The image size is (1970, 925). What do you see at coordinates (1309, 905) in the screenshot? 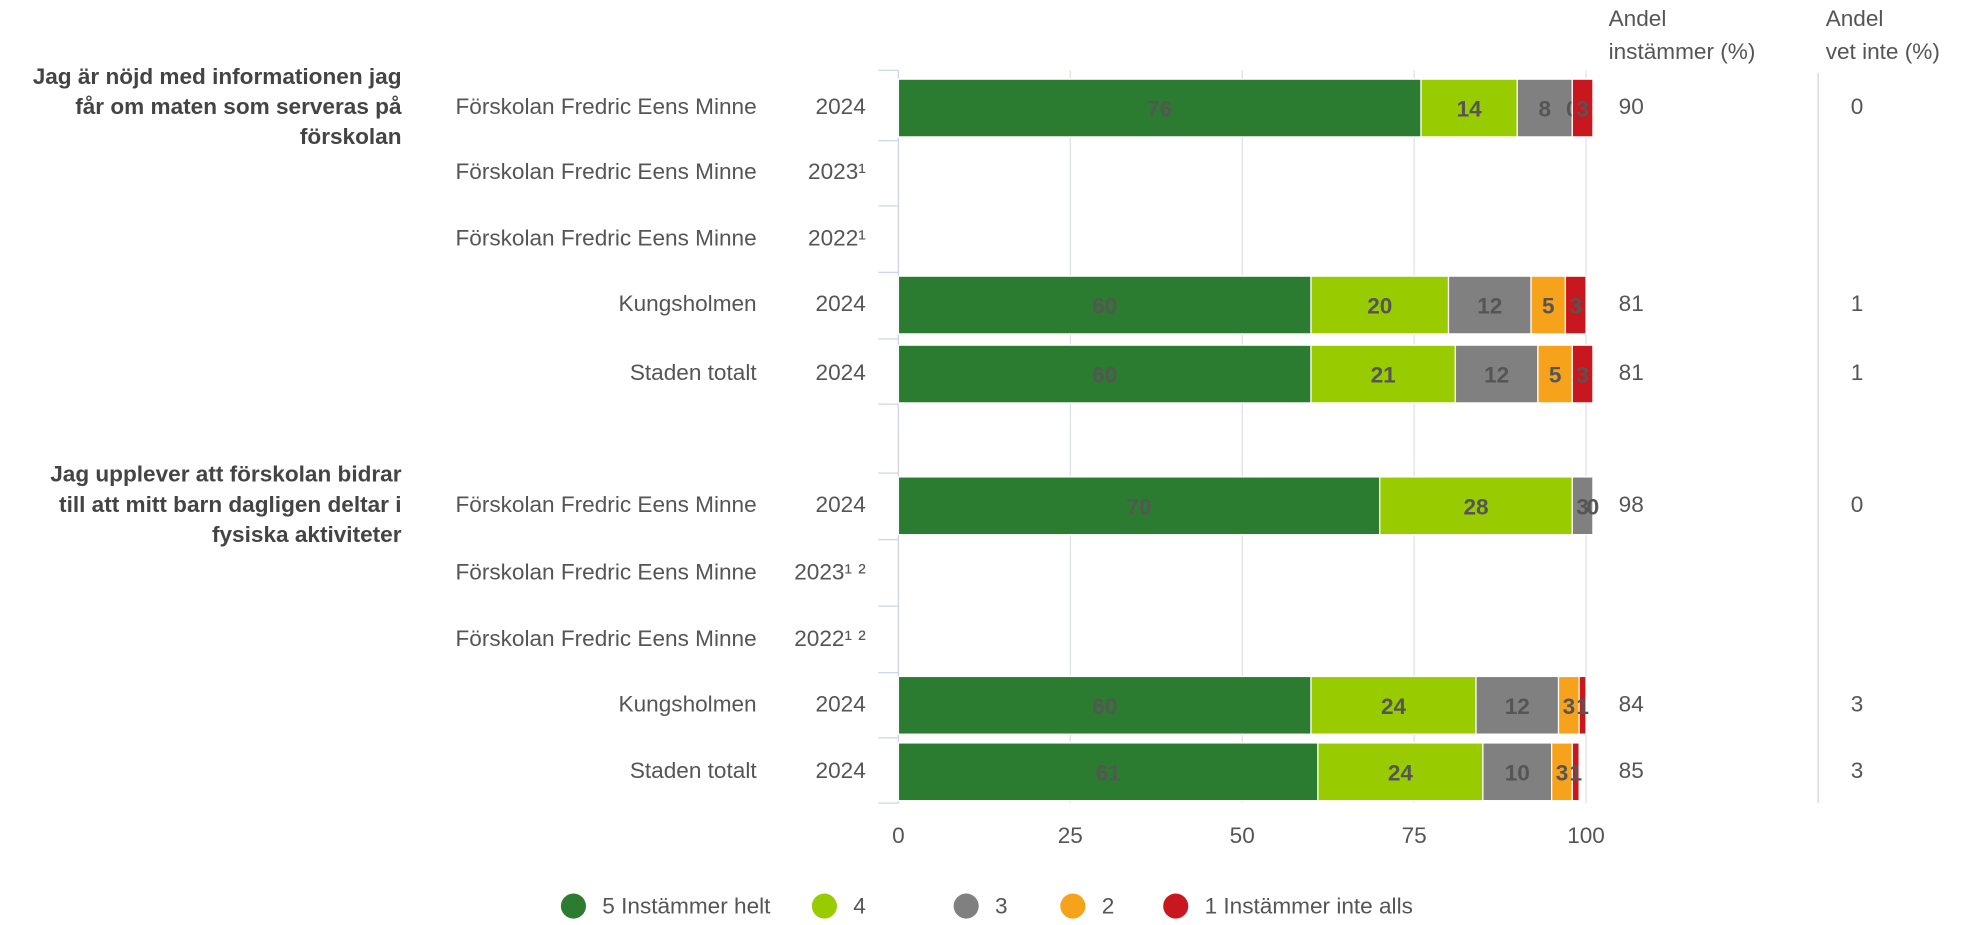
I see `legend-label: 1 Instämmer inte alls` at bounding box center [1309, 905].